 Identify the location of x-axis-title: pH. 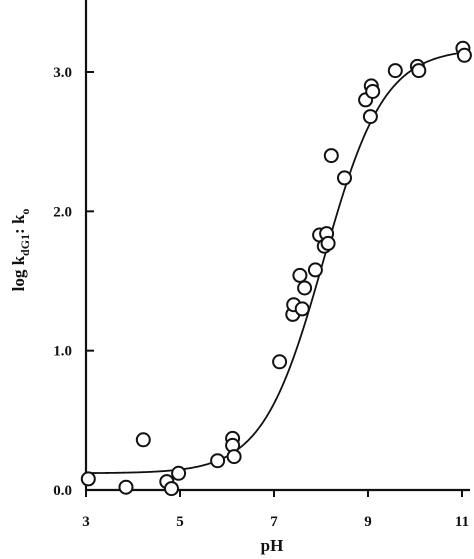
(272, 545).